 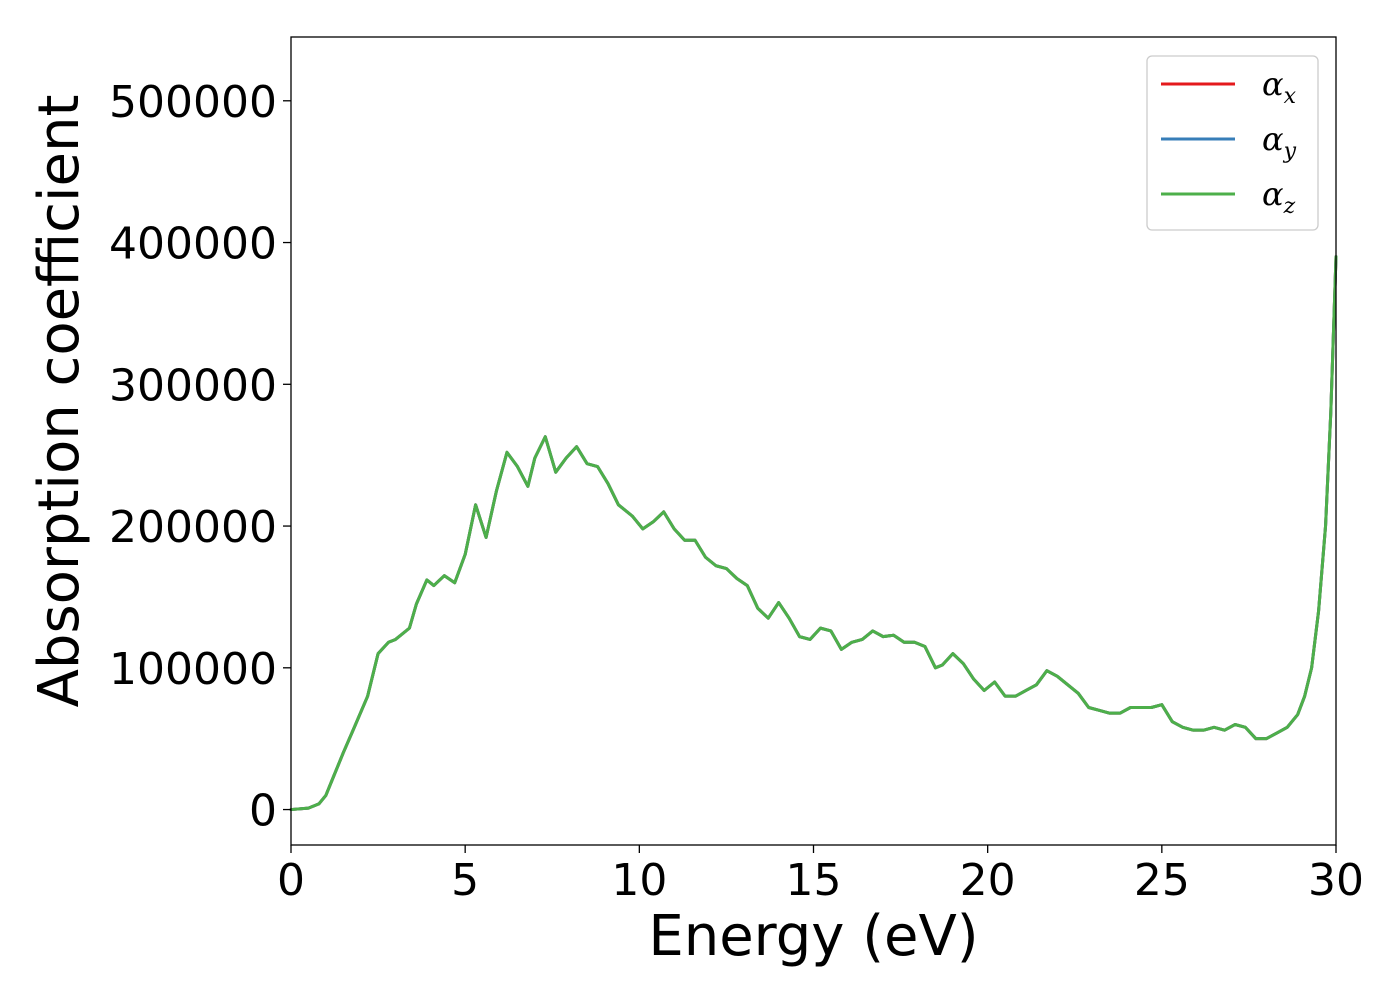 I want to click on legend-label-alpha-y: αy, so click(x=1279, y=142).